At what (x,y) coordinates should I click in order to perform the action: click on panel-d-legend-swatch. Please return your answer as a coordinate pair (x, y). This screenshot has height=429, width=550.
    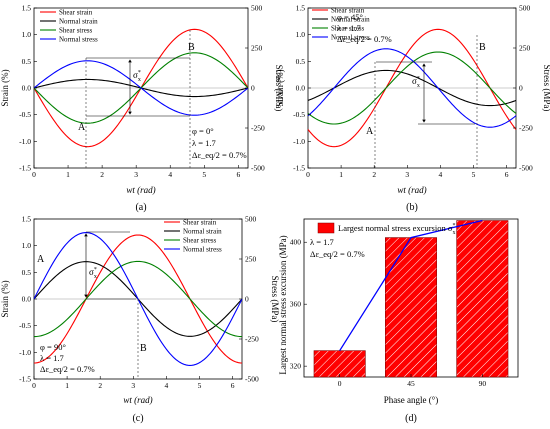
    Looking at the image, I should click on (326, 228).